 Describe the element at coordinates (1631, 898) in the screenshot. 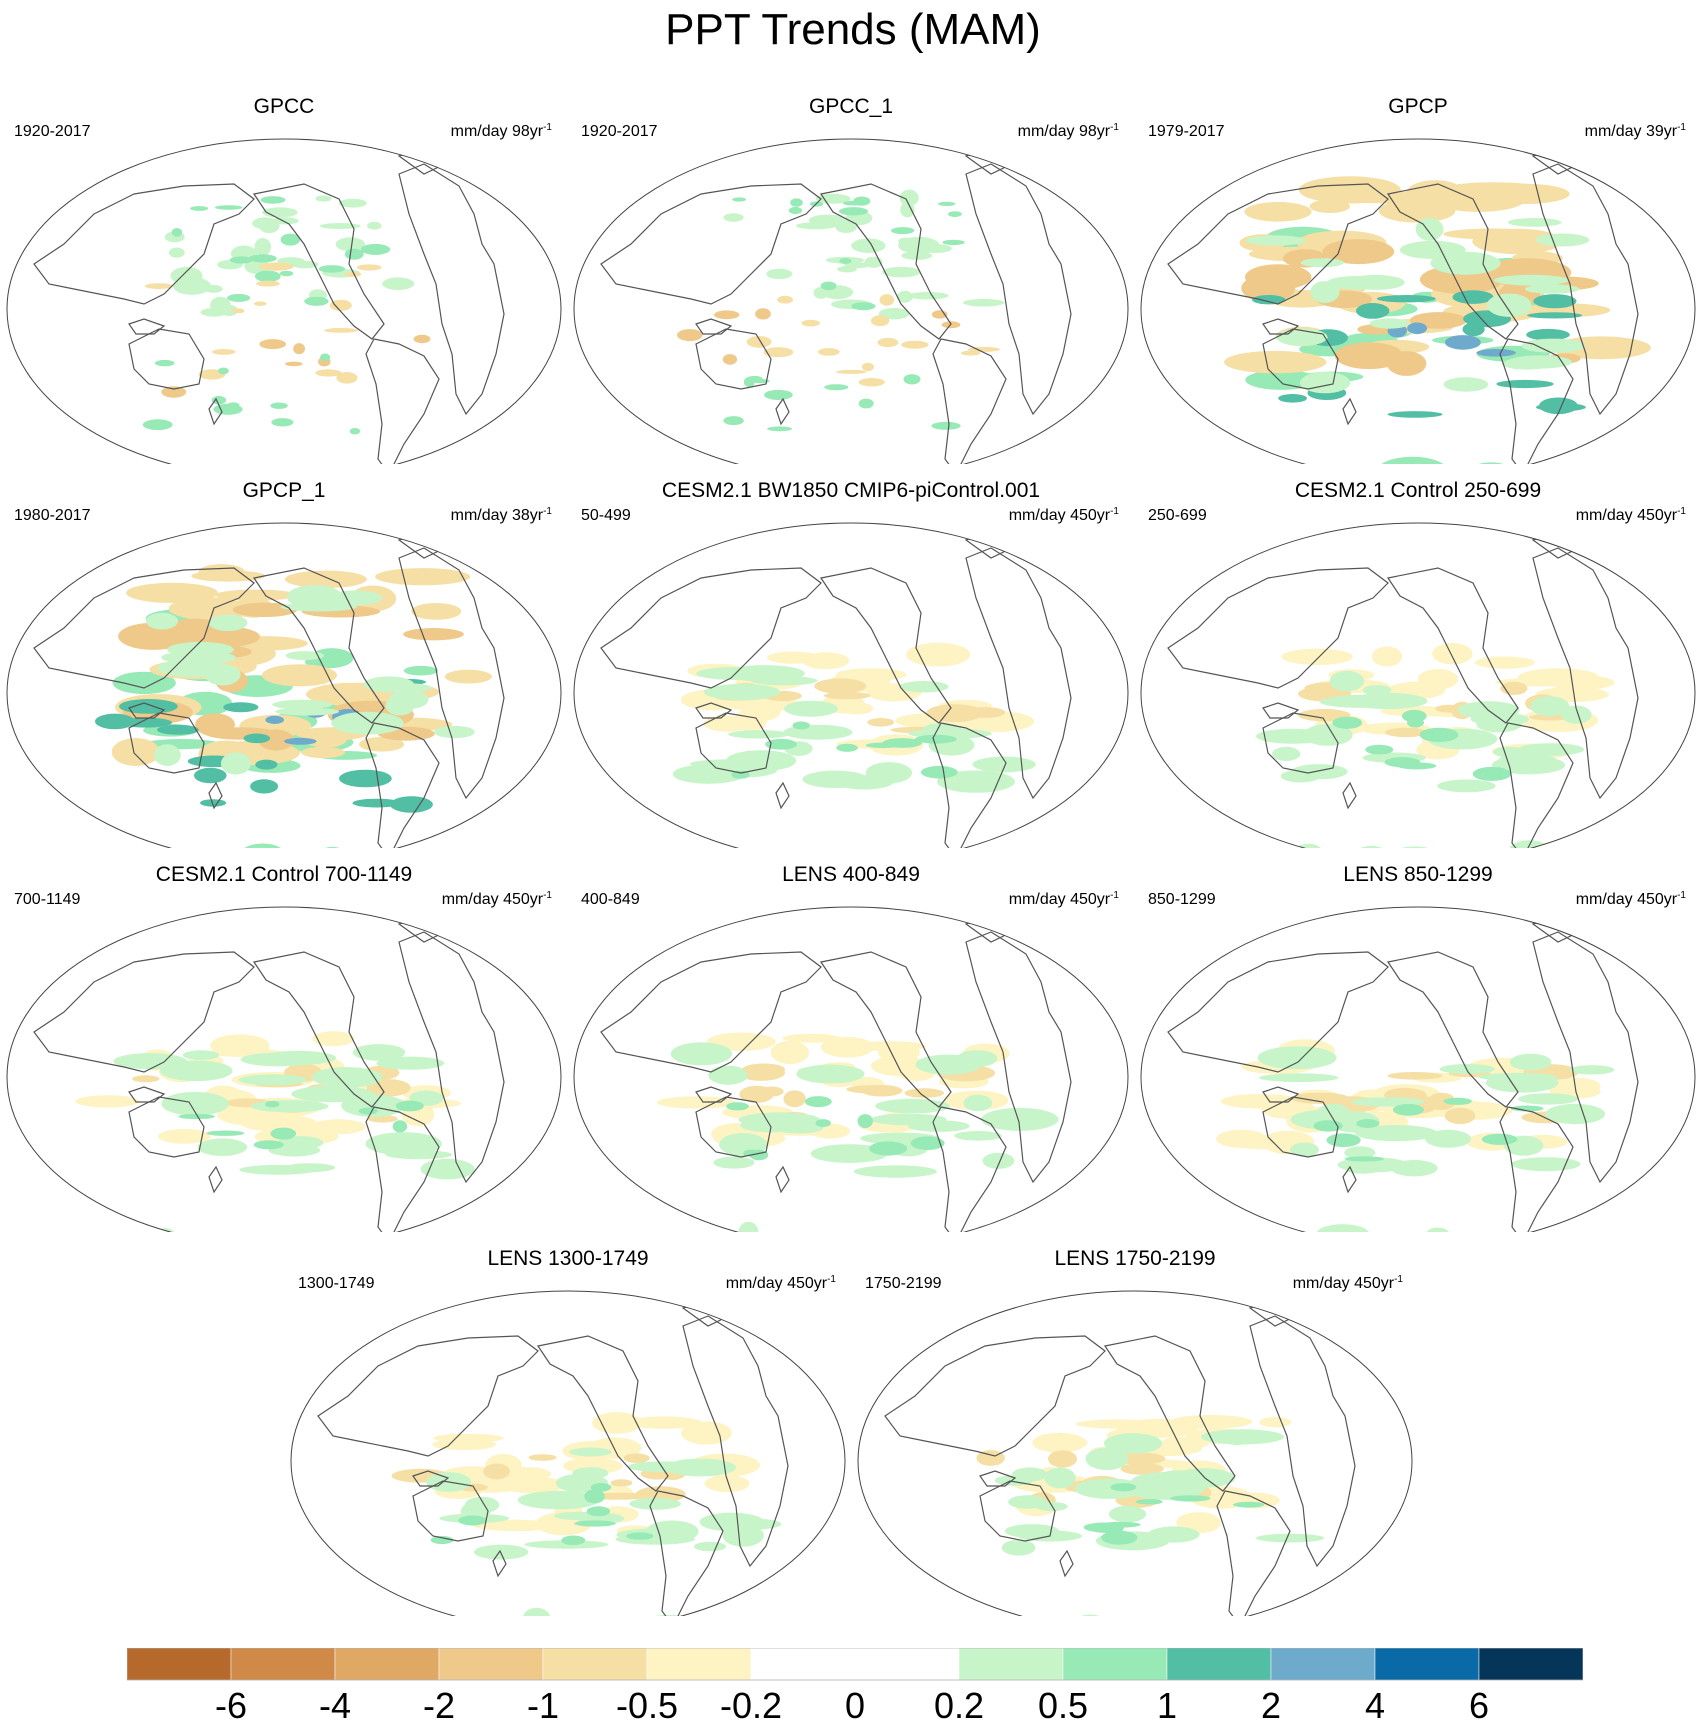

I see `panel-units: mm/day 450yr-1` at that location.